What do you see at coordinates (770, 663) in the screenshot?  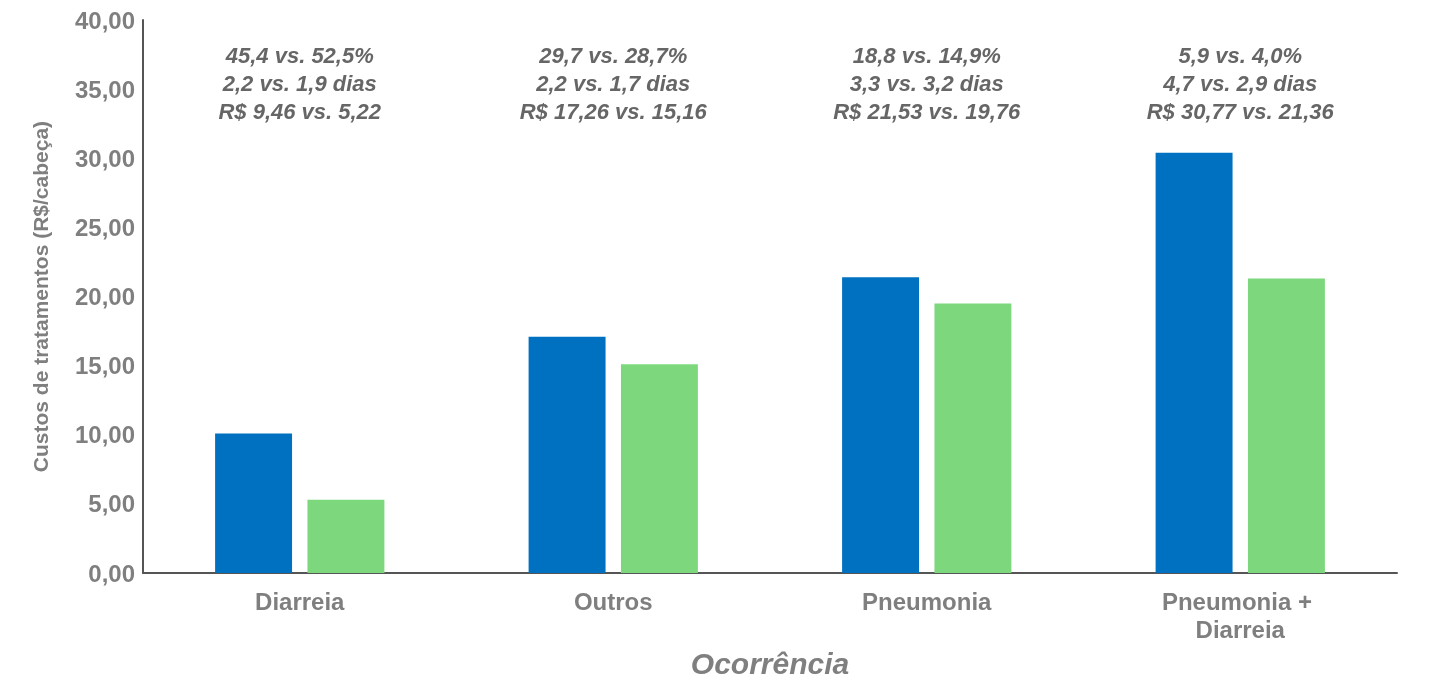 I see `x-axis-title: Ocorrência` at bounding box center [770, 663].